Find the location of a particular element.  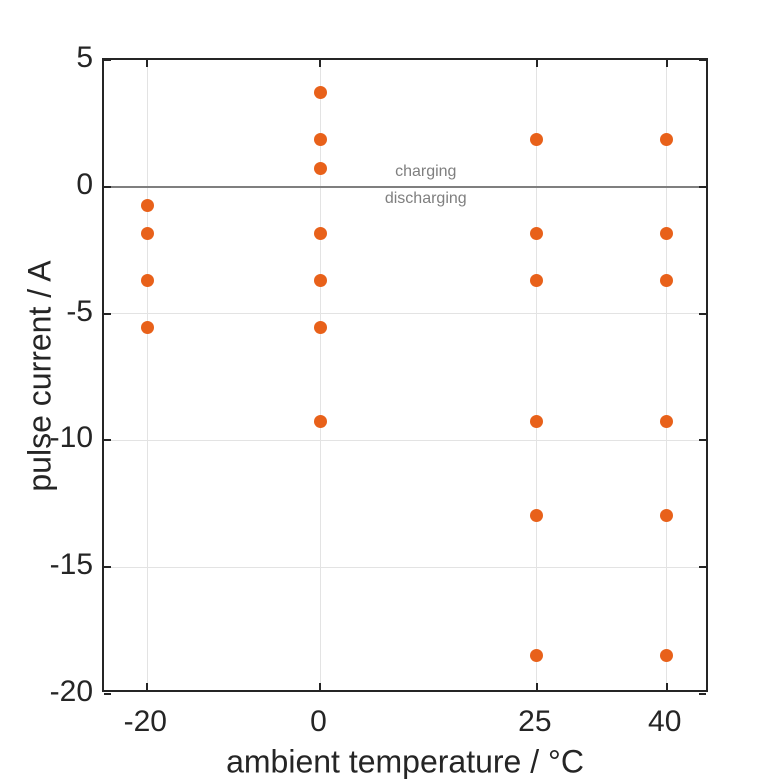

x-tick-label: 40 is located at coordinates (665, 721).